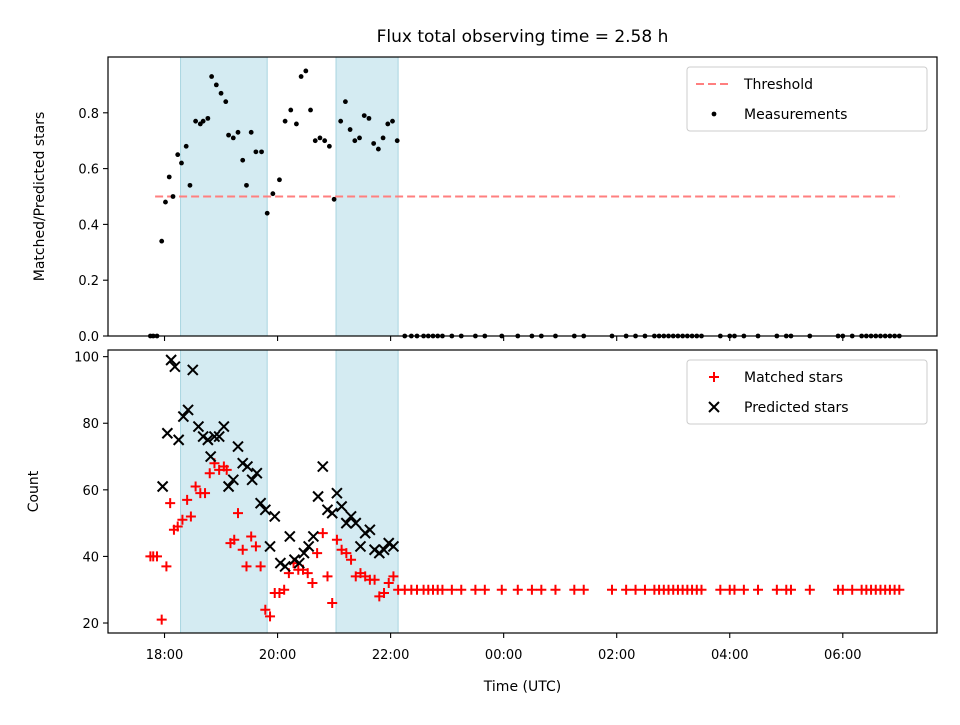 Image resolution: width=960 pixels, height=725 pixels. Describe the element at coordinates (90, 557) in the screenshot. I see `y-tick-label: 40` at that location.